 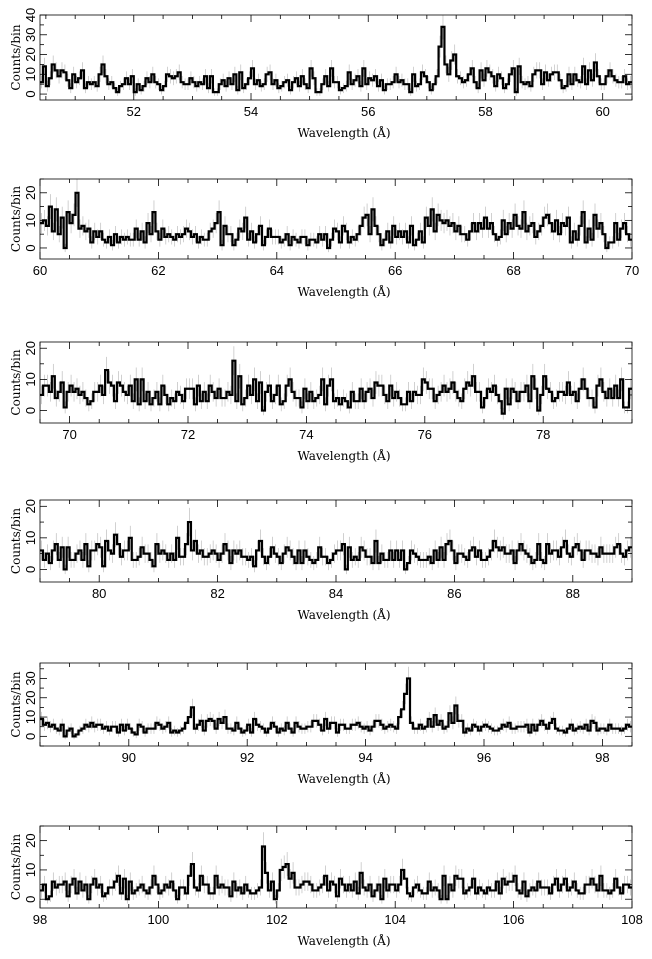 I want to click on x-tick-label: 66, so click(x=395, y=270).